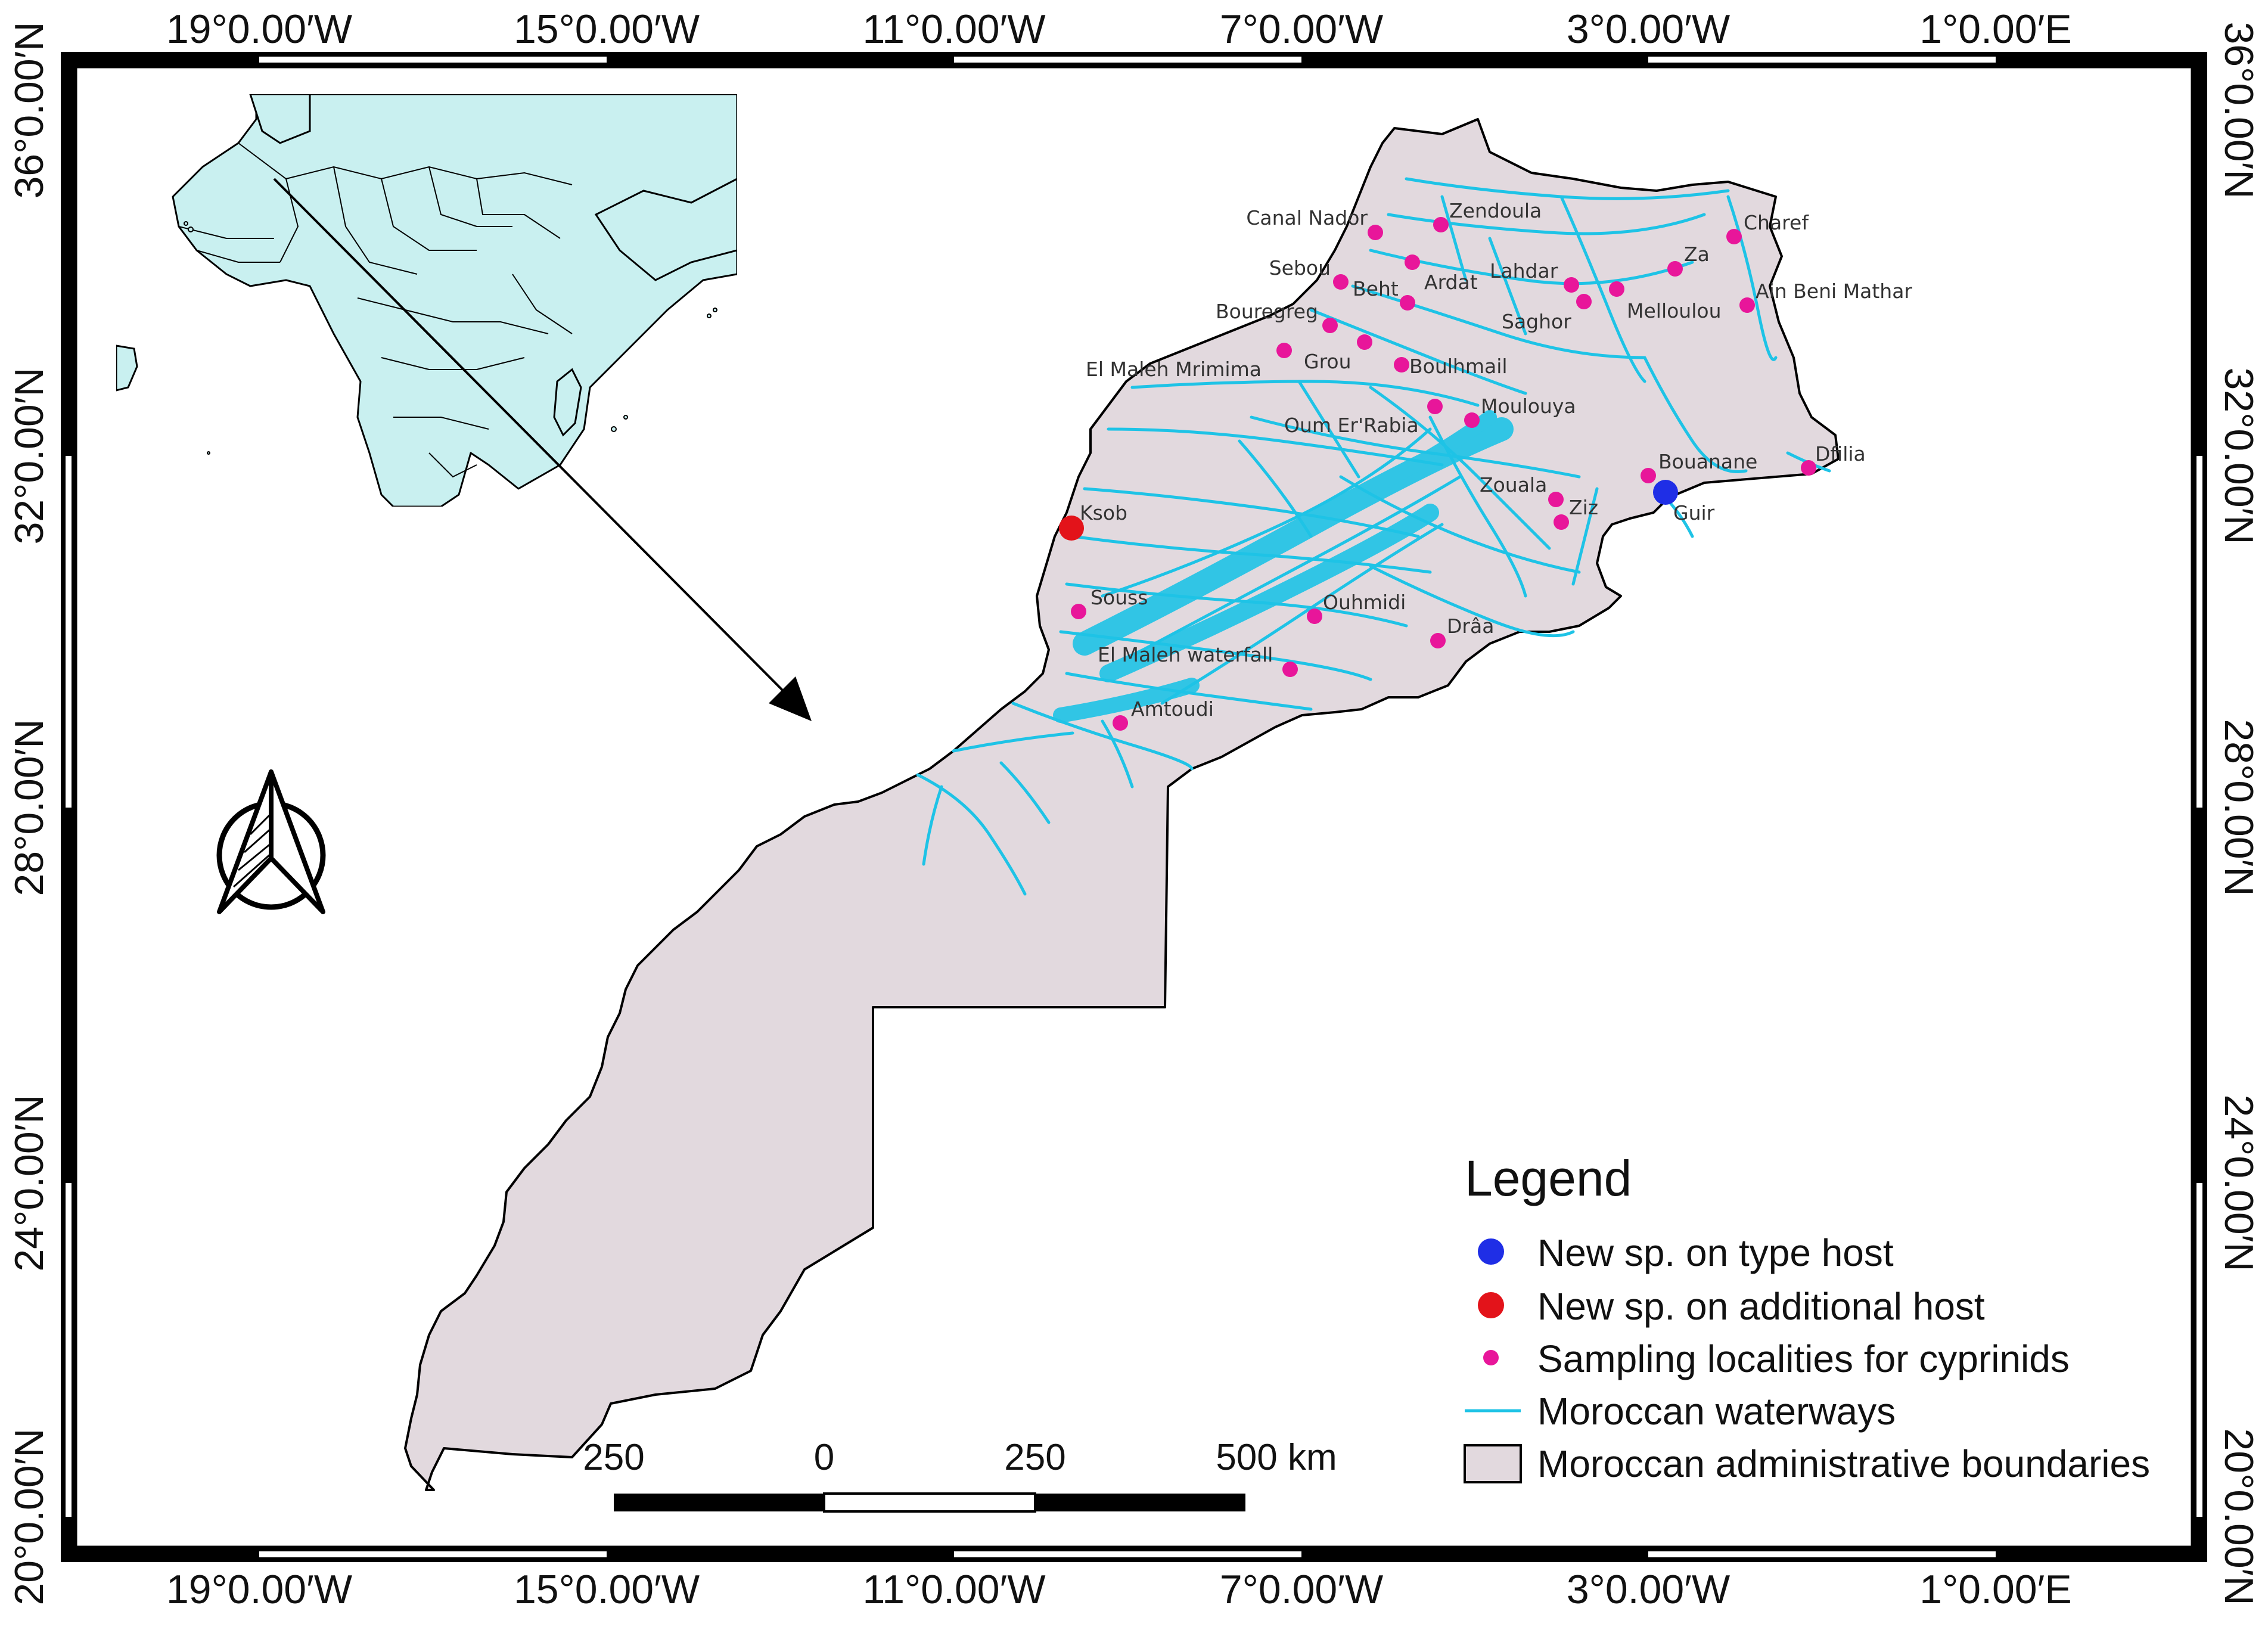  Describe the element at coordinates (1307, 217) in the screenshot. I see `site-label: Canal Nador` at that location.